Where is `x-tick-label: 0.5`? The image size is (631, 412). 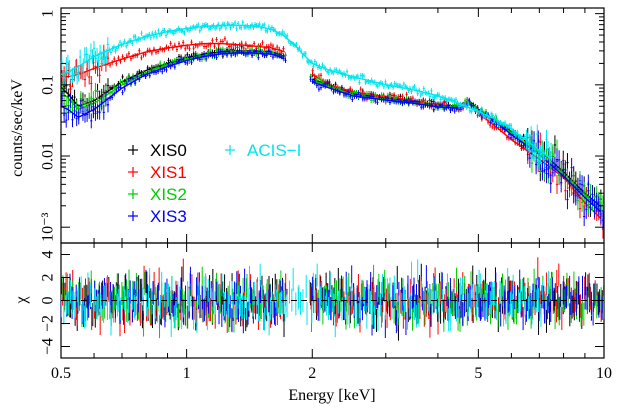
x-tick-label: 0.5 is located at coordinates (61, 373).